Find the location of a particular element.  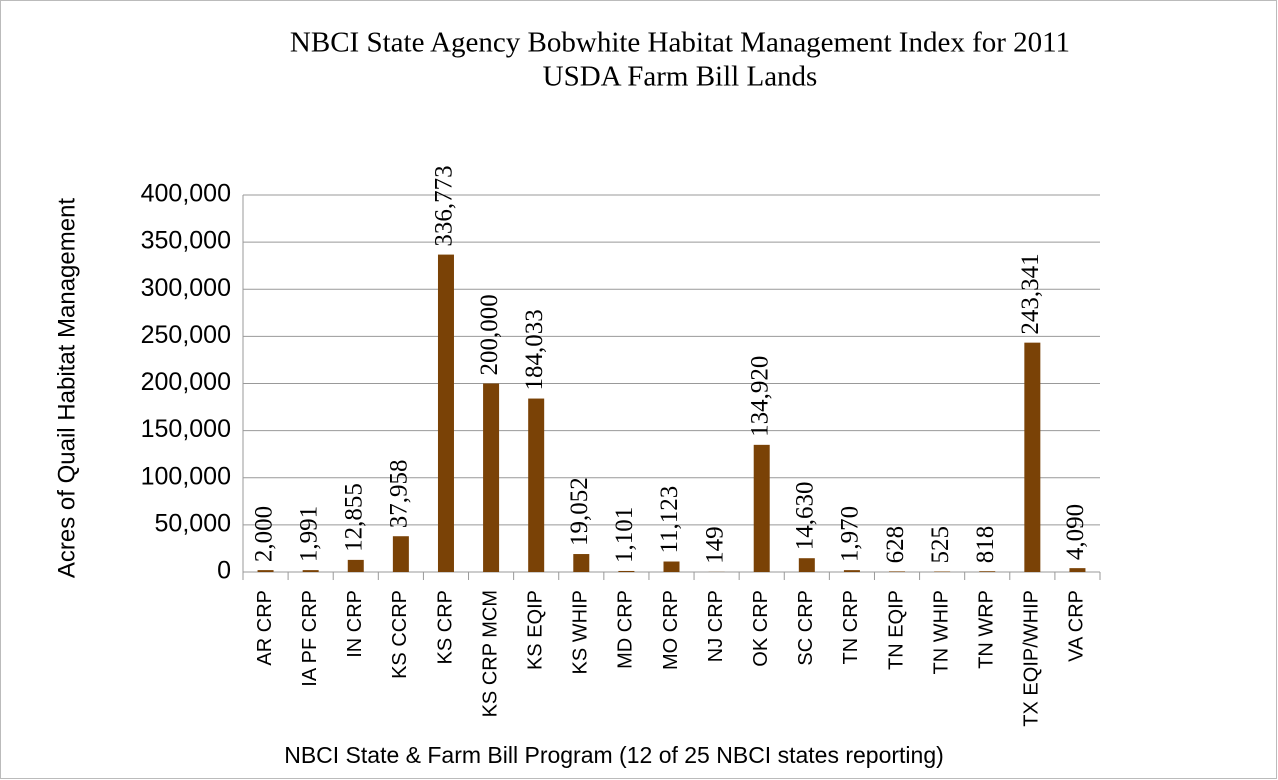

value-label: 200,000 is located at coordinates (489, 334).